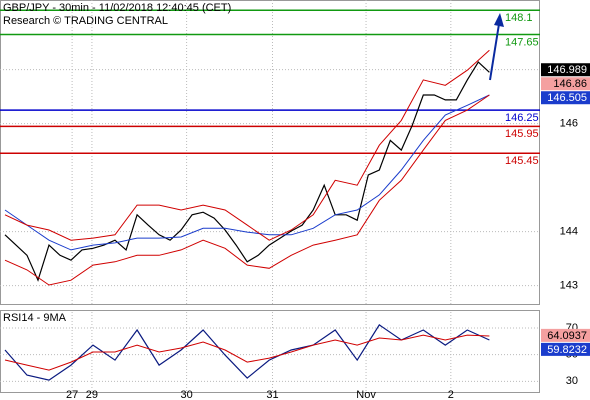 The width and height of the screenshot is (590, 400). What do you see at coordinates (494, 52) in the screenshot?
I see `forecast-arrow` at bounding box center [494, 52].